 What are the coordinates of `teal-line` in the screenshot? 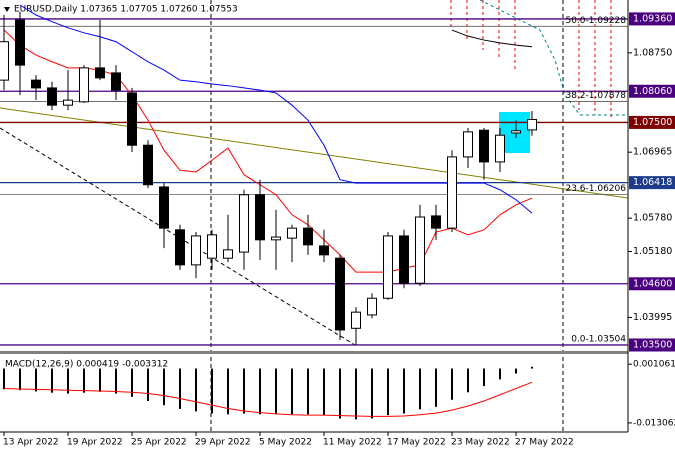 It's located at (553, 58).